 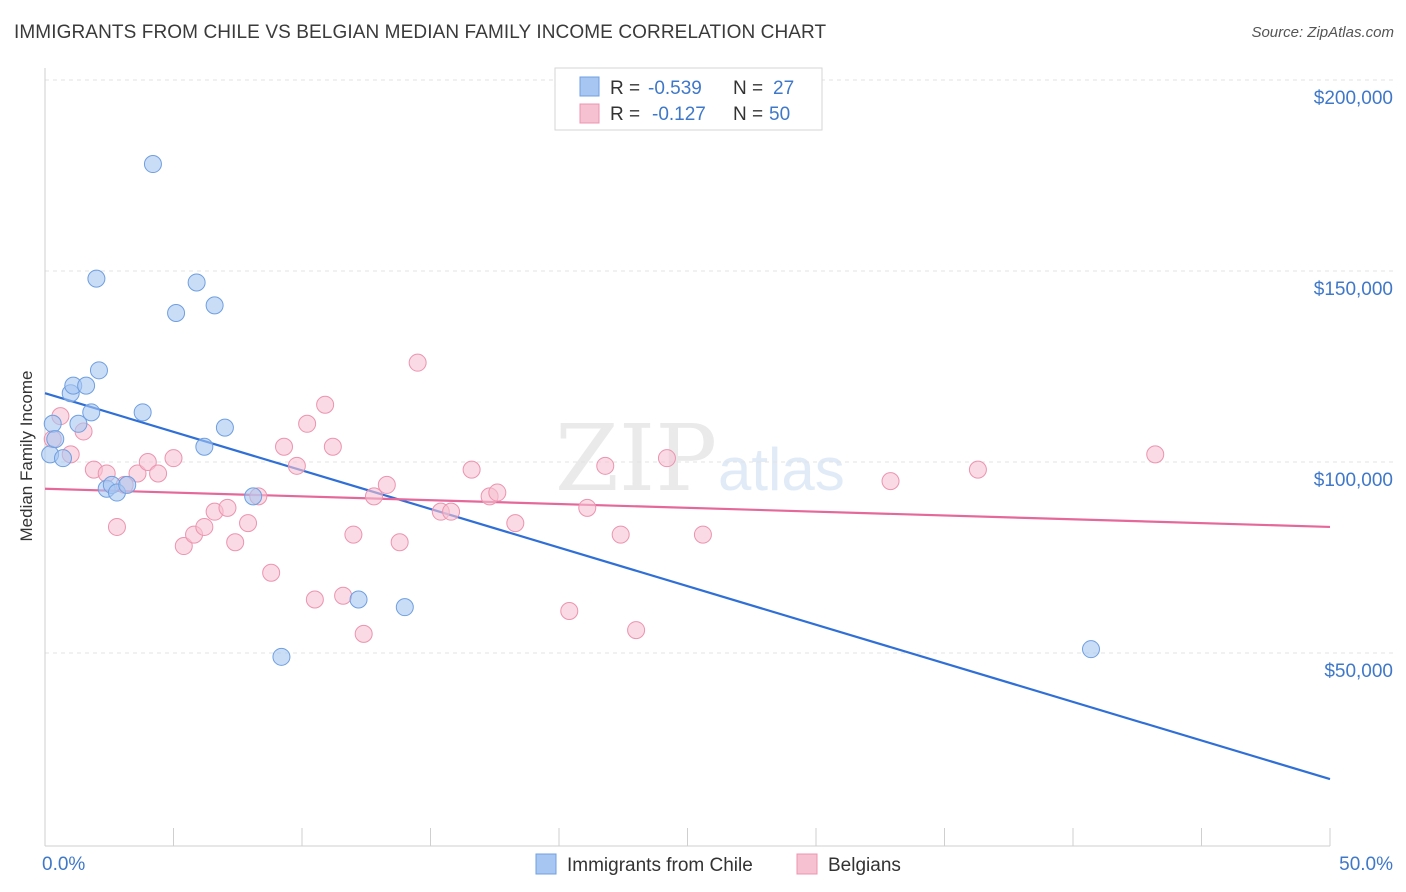 I want to click on legend-n-value-chile: 27, so click(x=783, y=88).